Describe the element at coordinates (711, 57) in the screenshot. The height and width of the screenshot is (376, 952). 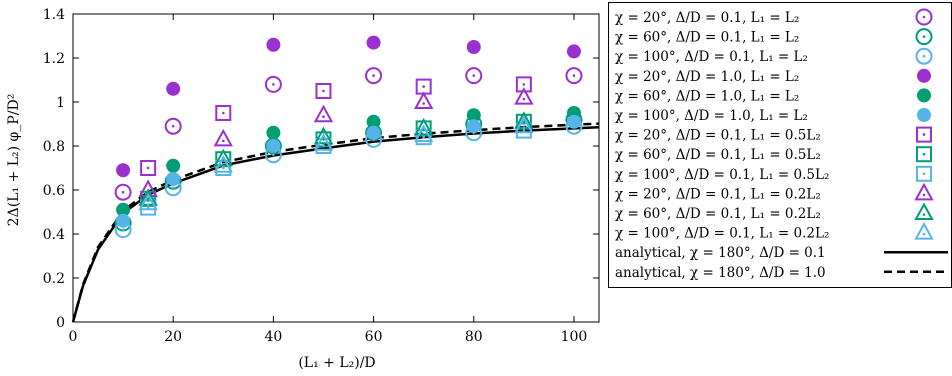
I see `legend-label: χ = 100°, Δ/D = 0.1, L₁ = L₂` at that location.